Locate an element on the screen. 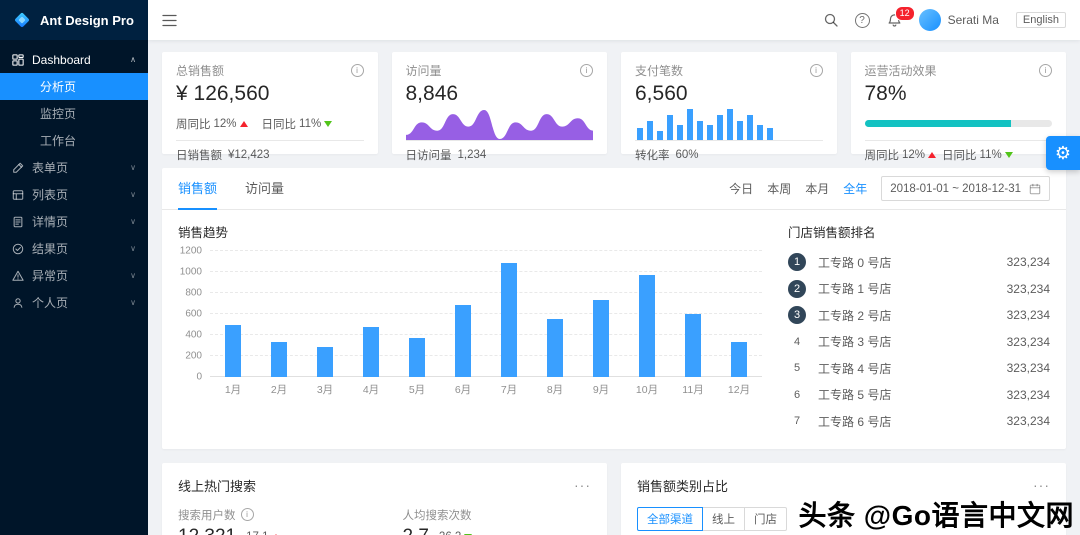 The width and height of the screenshot is (1080, 535). store-name: 工专路 2 号店 is located at coordinates (855, 315).